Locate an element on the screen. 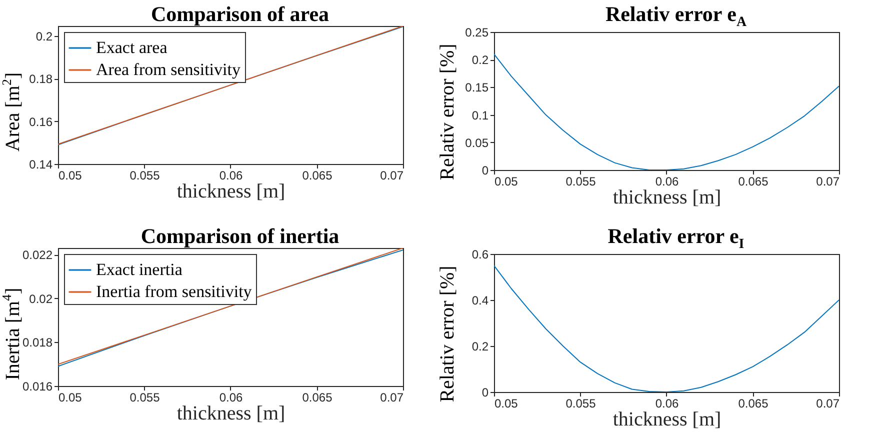  y-tick-label: 0.022 is located at coordinates (37, 255).